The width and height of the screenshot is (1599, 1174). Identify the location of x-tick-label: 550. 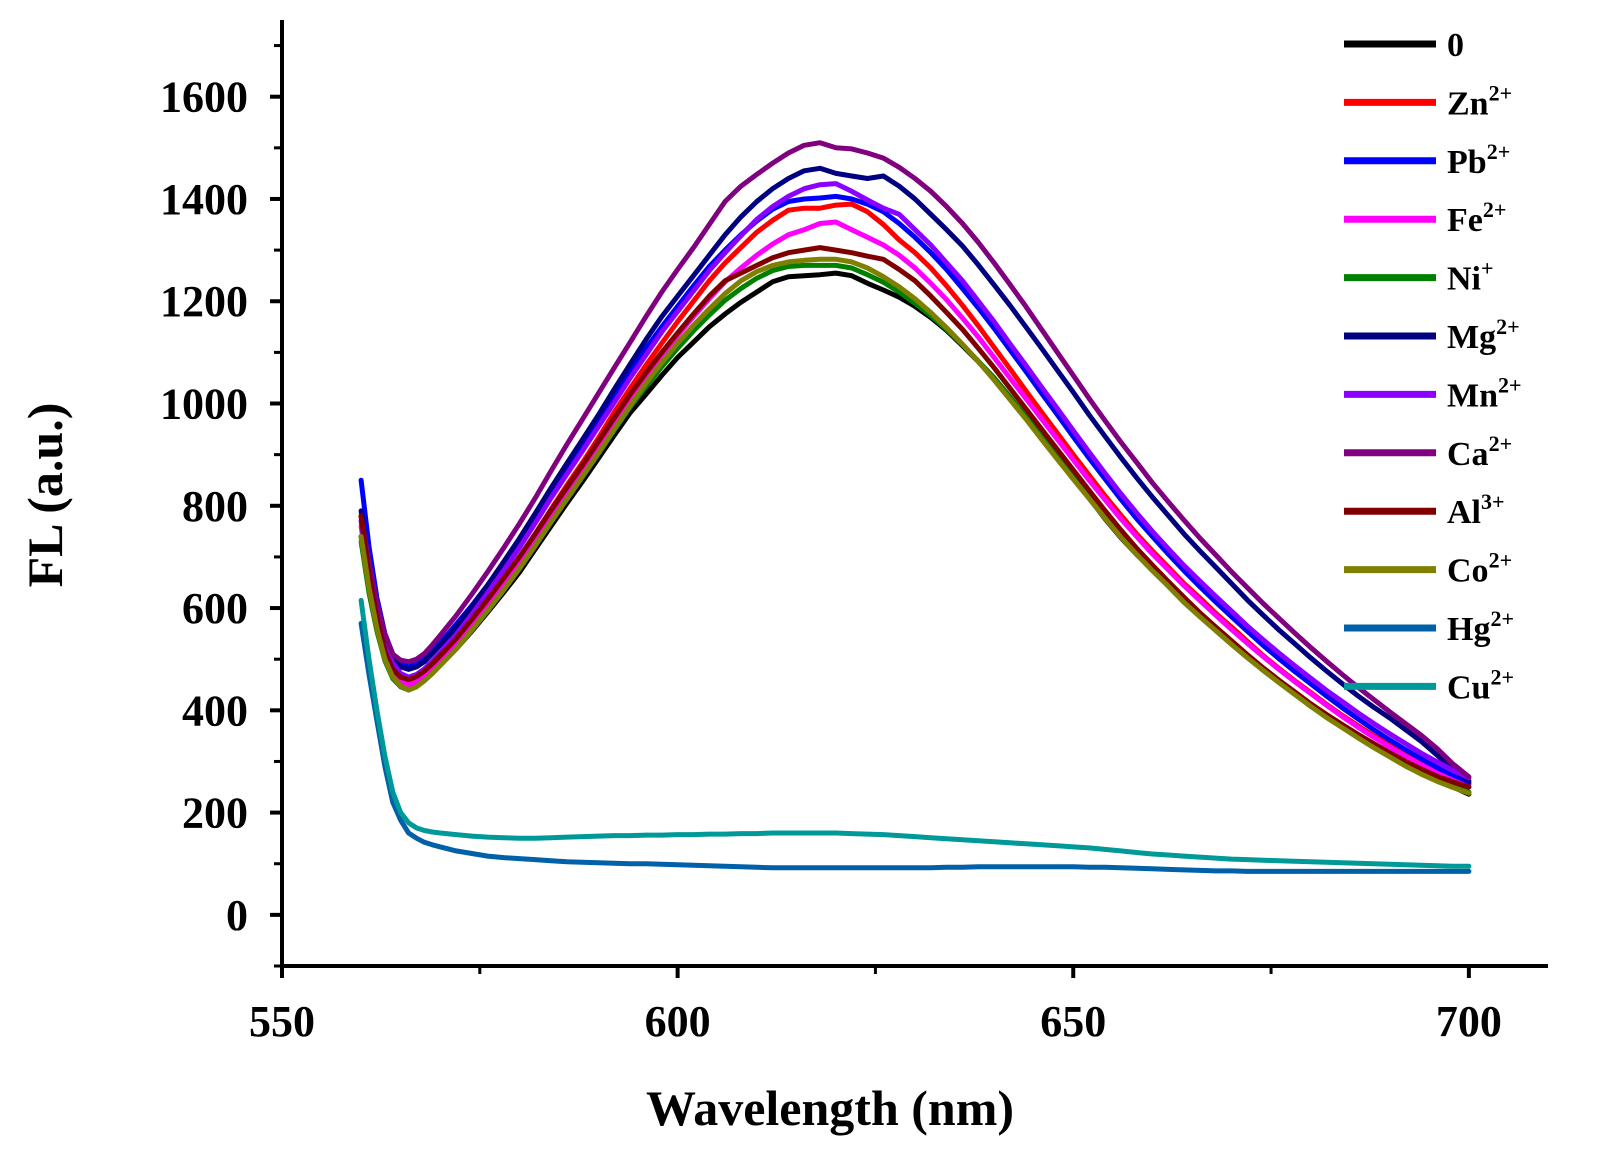
(282, 1021).